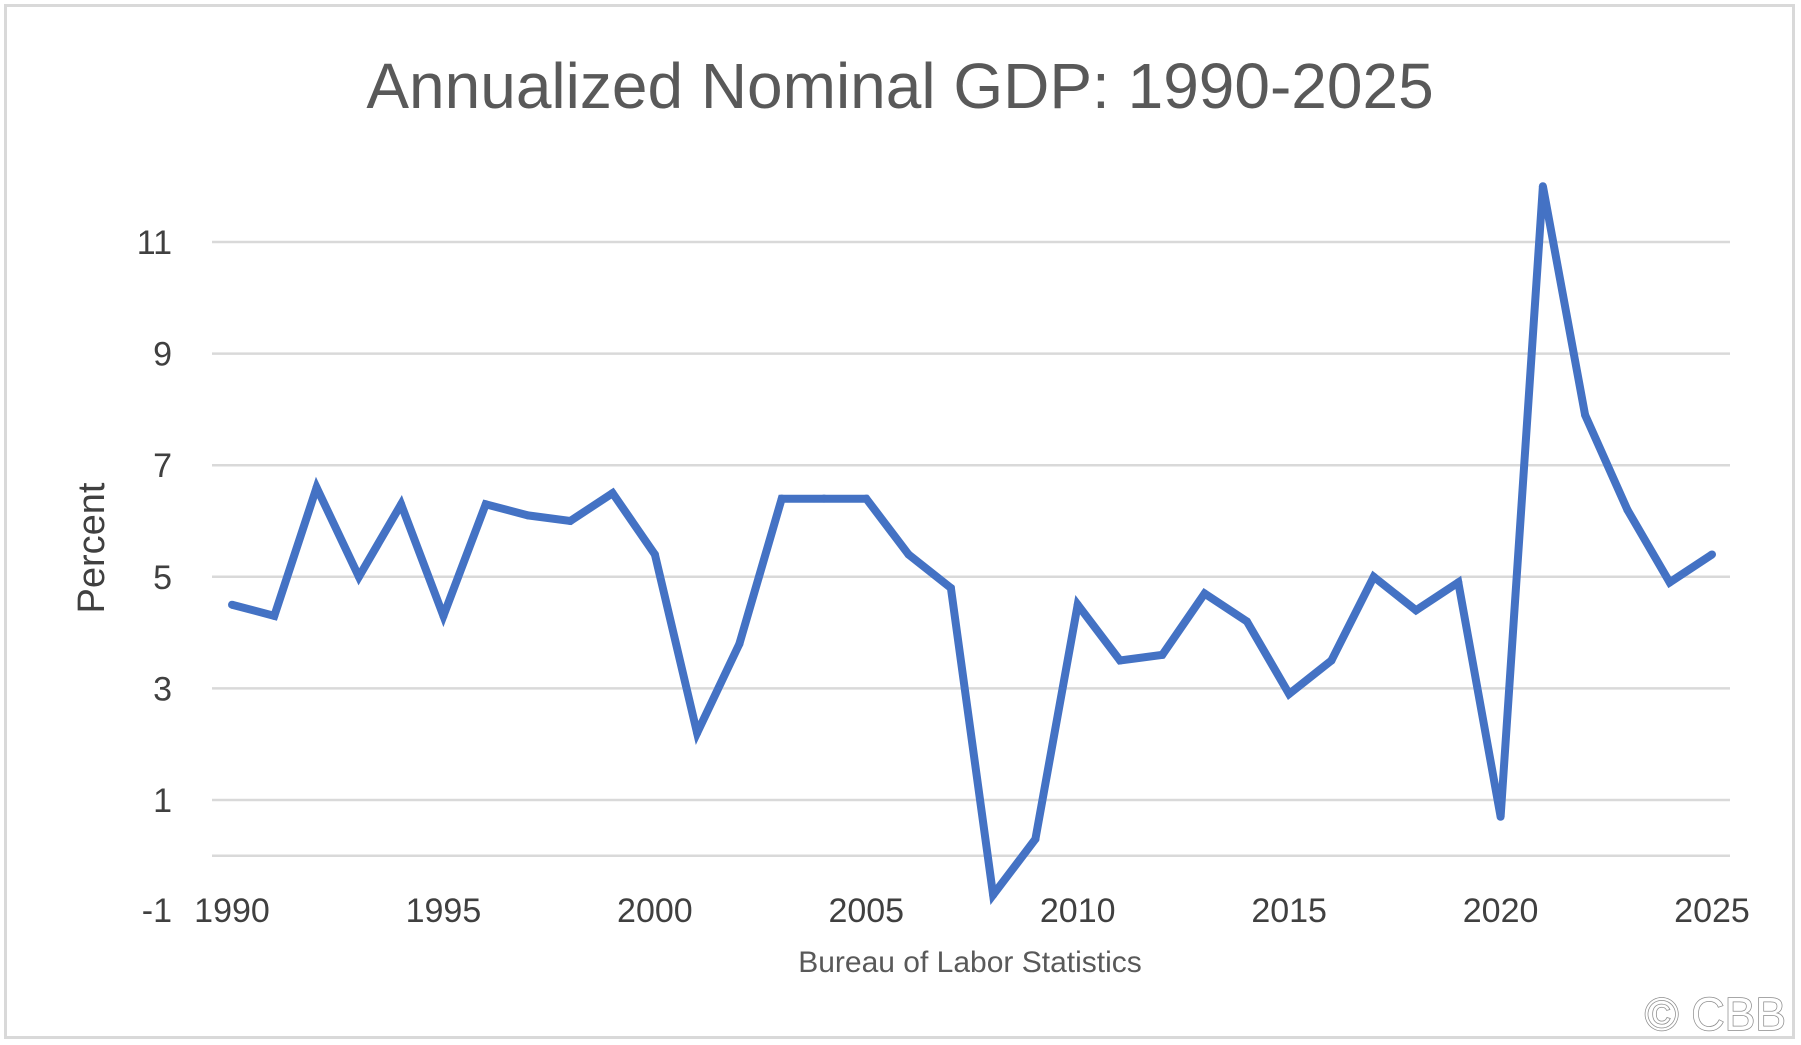 The width and height of the screenshot is (1801, 1045). What do you see at coordinates (1715, 1014) in the screenshot?
I see `copyright-watermark: © CBB` at bounding box center [1715, 1014].